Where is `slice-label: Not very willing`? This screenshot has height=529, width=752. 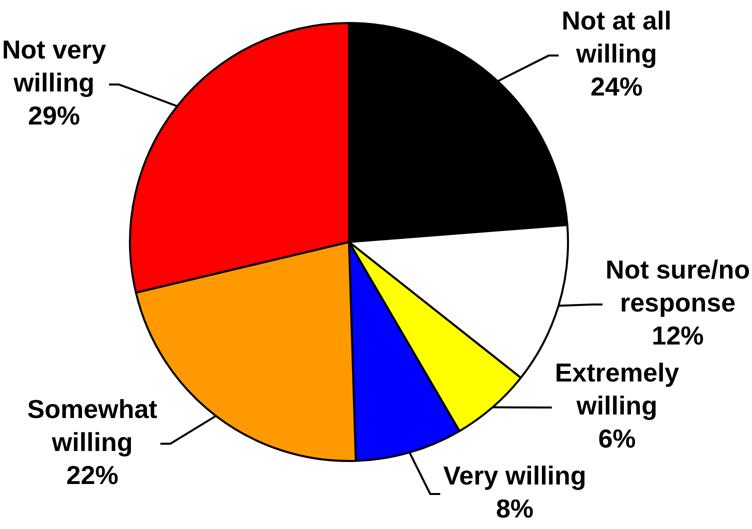
slice-label: Not very willing is located at coordinates (54, 66).